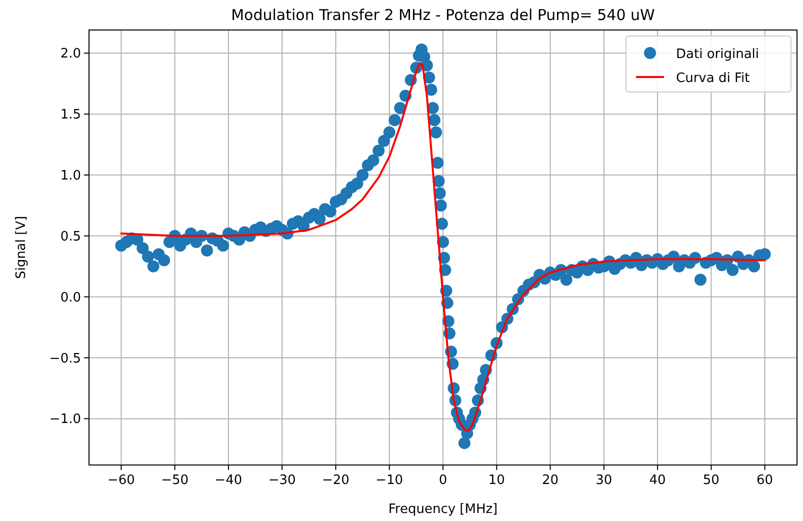 The width and height of the screenshot is (803, 521). What do you see at coordinates (550, 480) in the screenshot?
I see `x-tick-label: 20` at bounding box center [550, 480].